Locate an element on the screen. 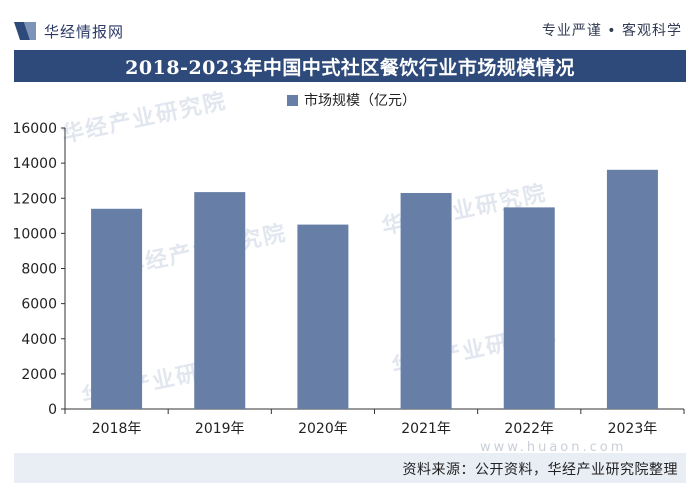  x-tick-label: 2022年 is located at coordinates (529, 429).